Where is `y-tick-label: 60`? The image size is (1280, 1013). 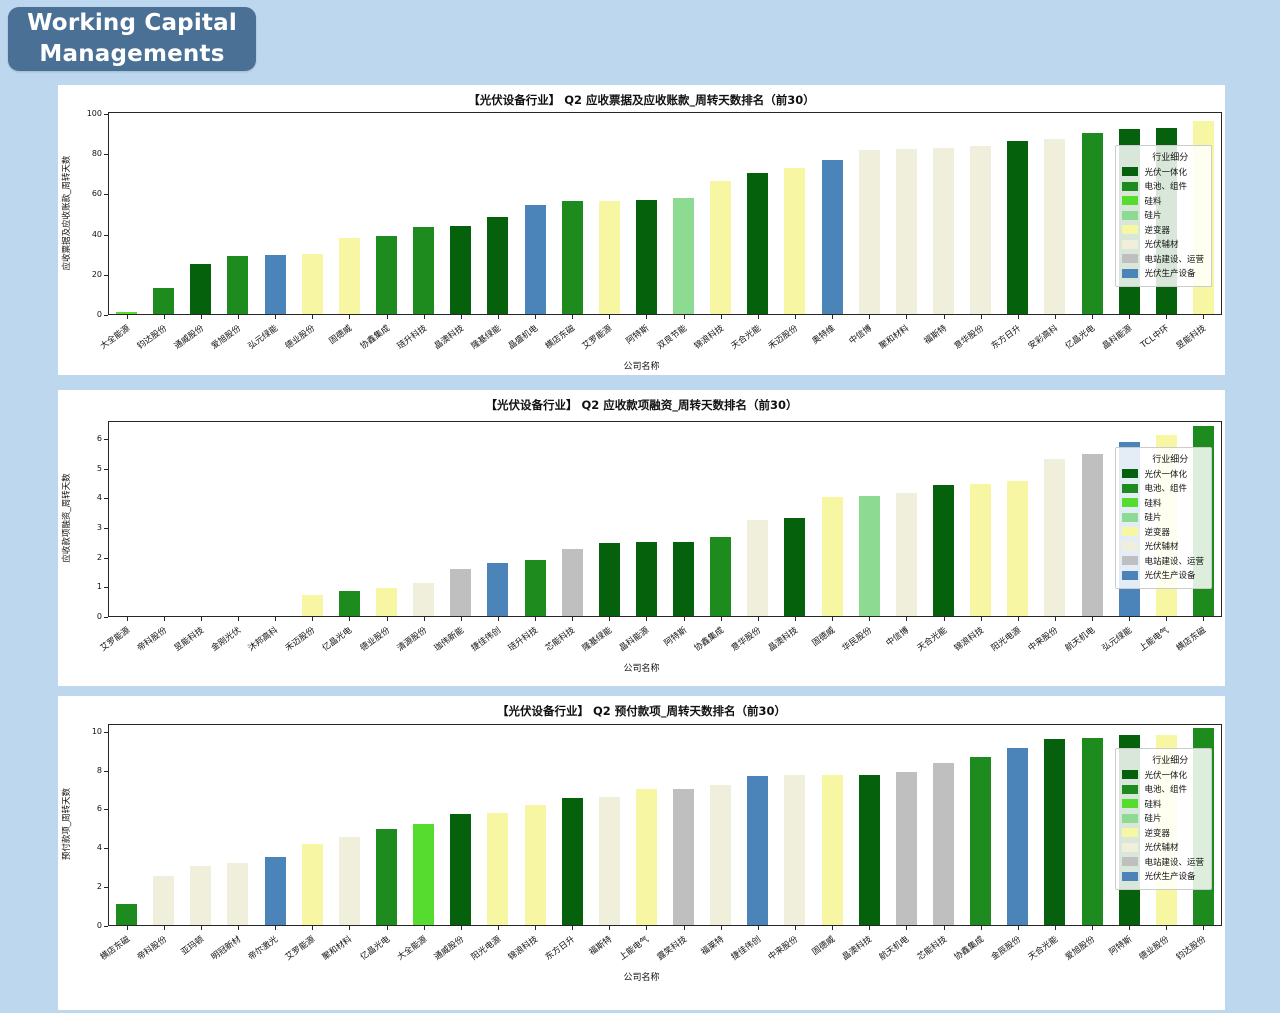 y-tick-label: 60 is located at coordinates (96, 194).